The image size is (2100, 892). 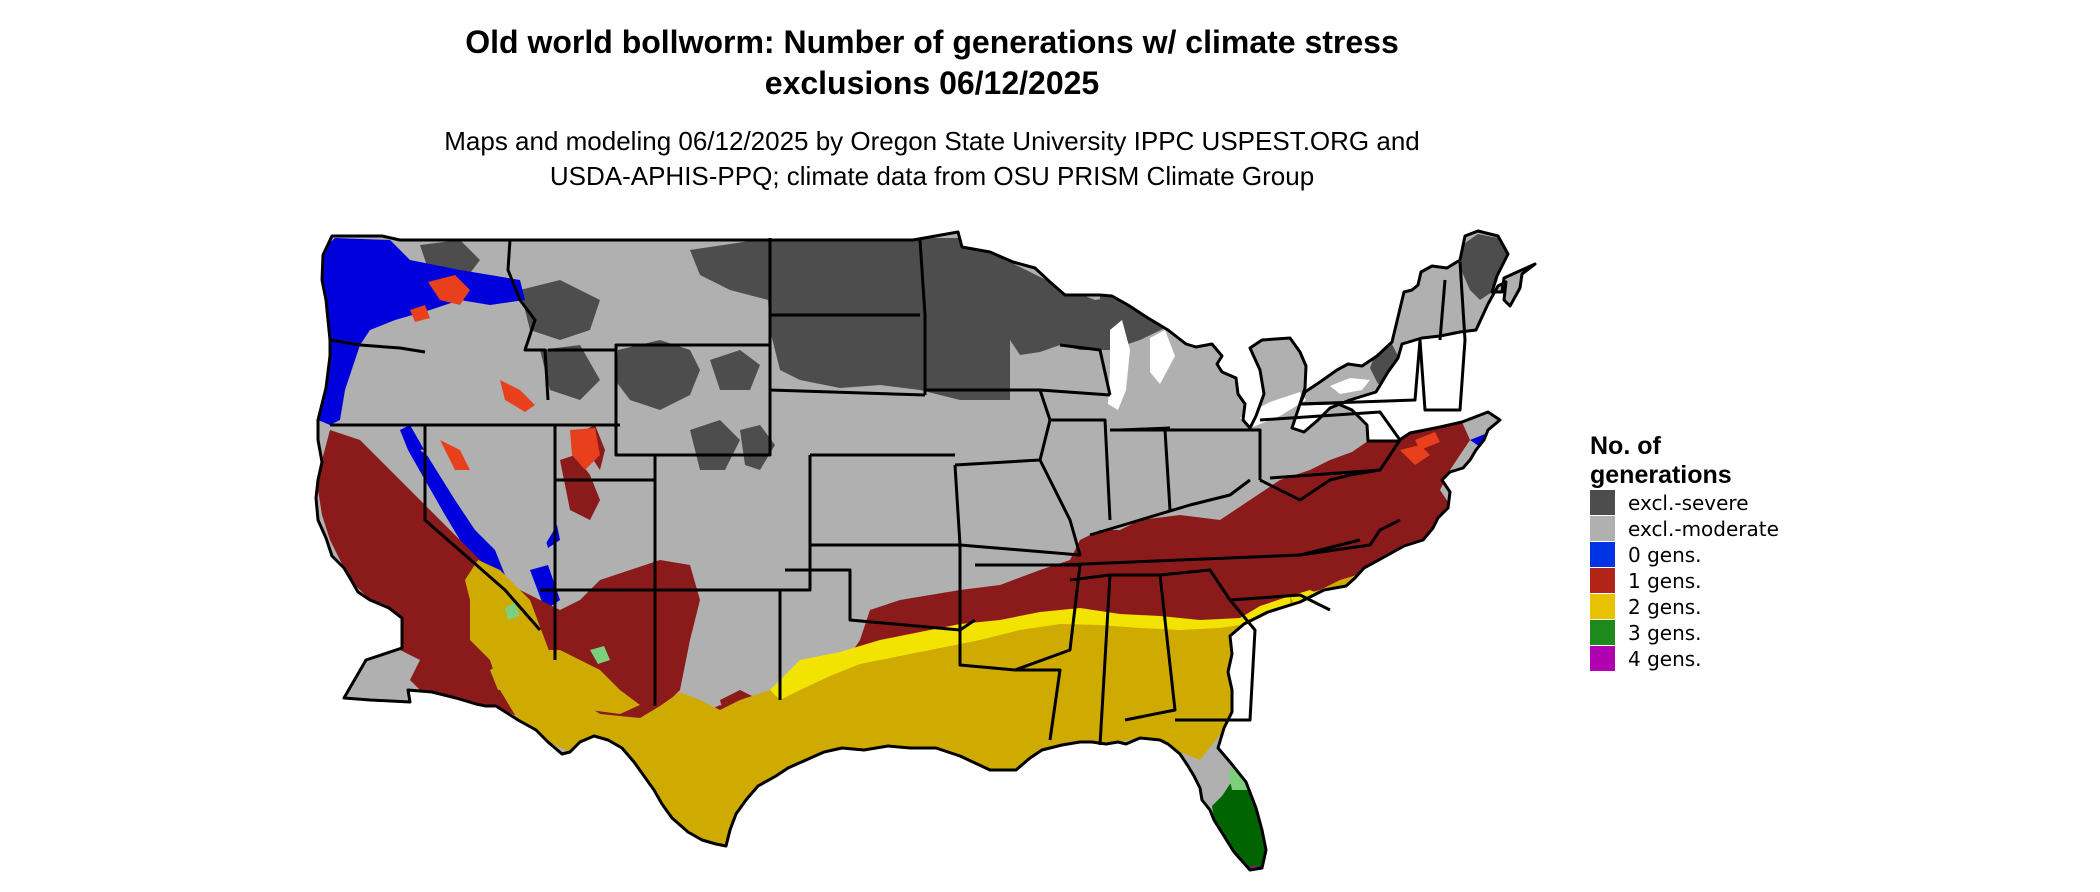 I want to click on legend-title: No. of generations, so click(x=1661, y=461).